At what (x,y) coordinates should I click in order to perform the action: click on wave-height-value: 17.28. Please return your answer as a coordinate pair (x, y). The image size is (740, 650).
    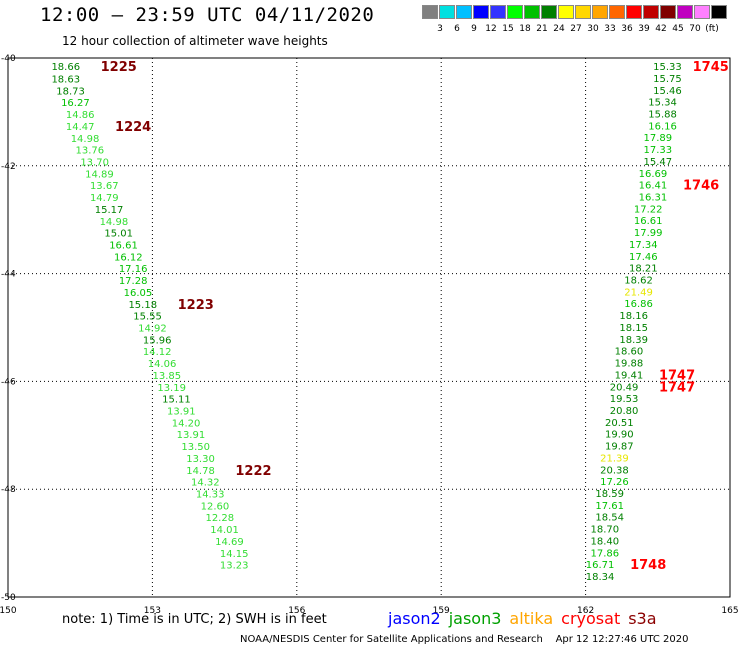
    Looking at the image, I should click on (133, 281).